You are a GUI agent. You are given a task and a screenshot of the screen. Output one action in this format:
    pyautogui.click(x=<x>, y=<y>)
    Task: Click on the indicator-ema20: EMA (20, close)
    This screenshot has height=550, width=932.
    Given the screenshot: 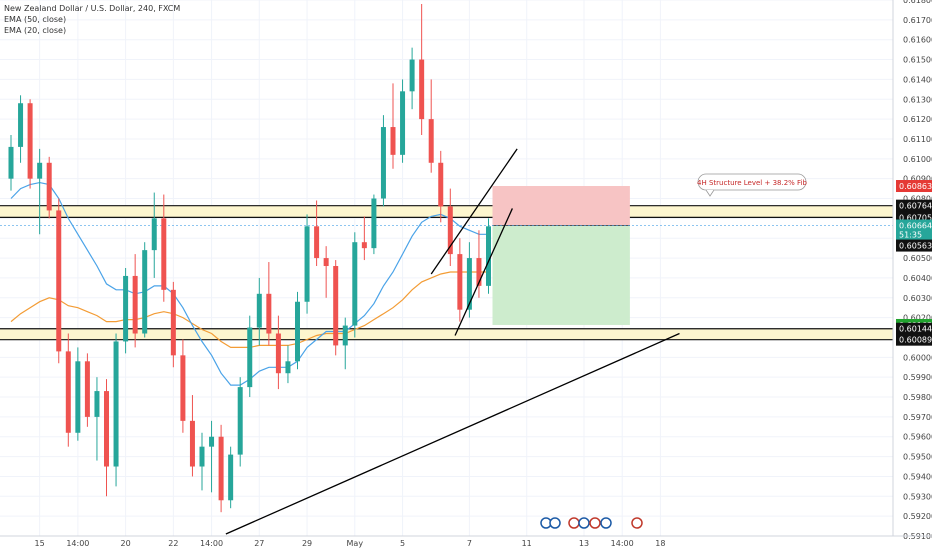 What is the action you would take?
    pyautogui.click(x=35, y=30)
    